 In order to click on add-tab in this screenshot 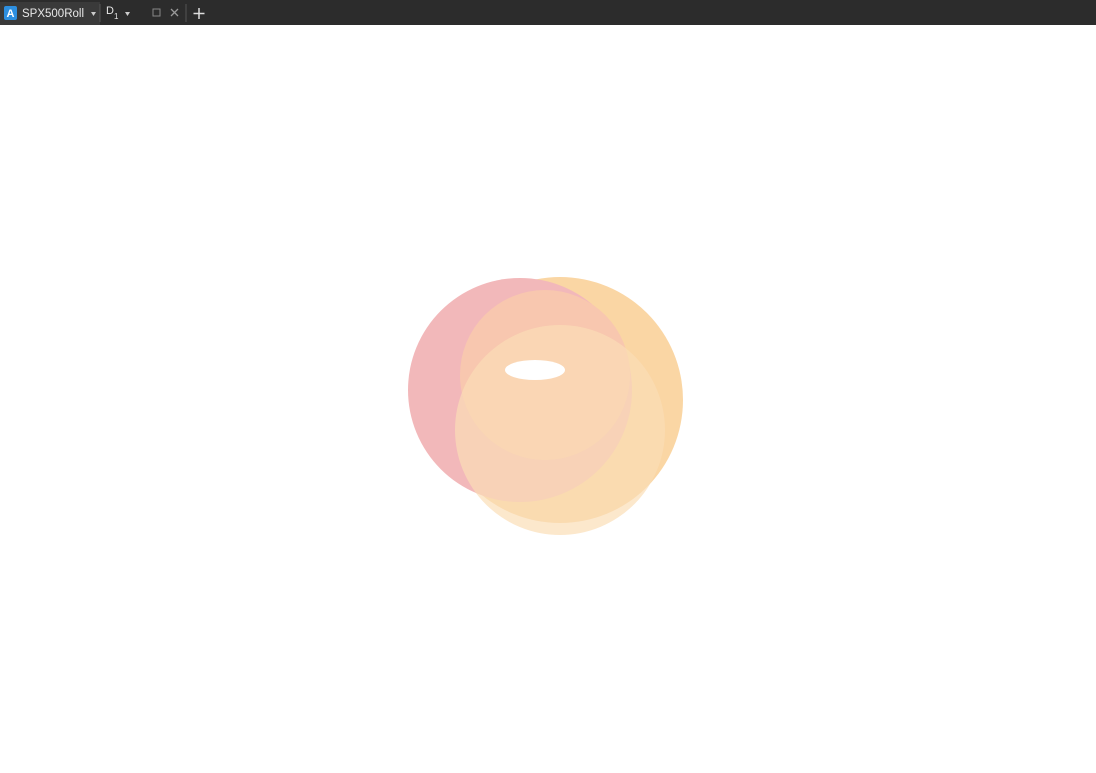, I will do `click(199, 13)`.